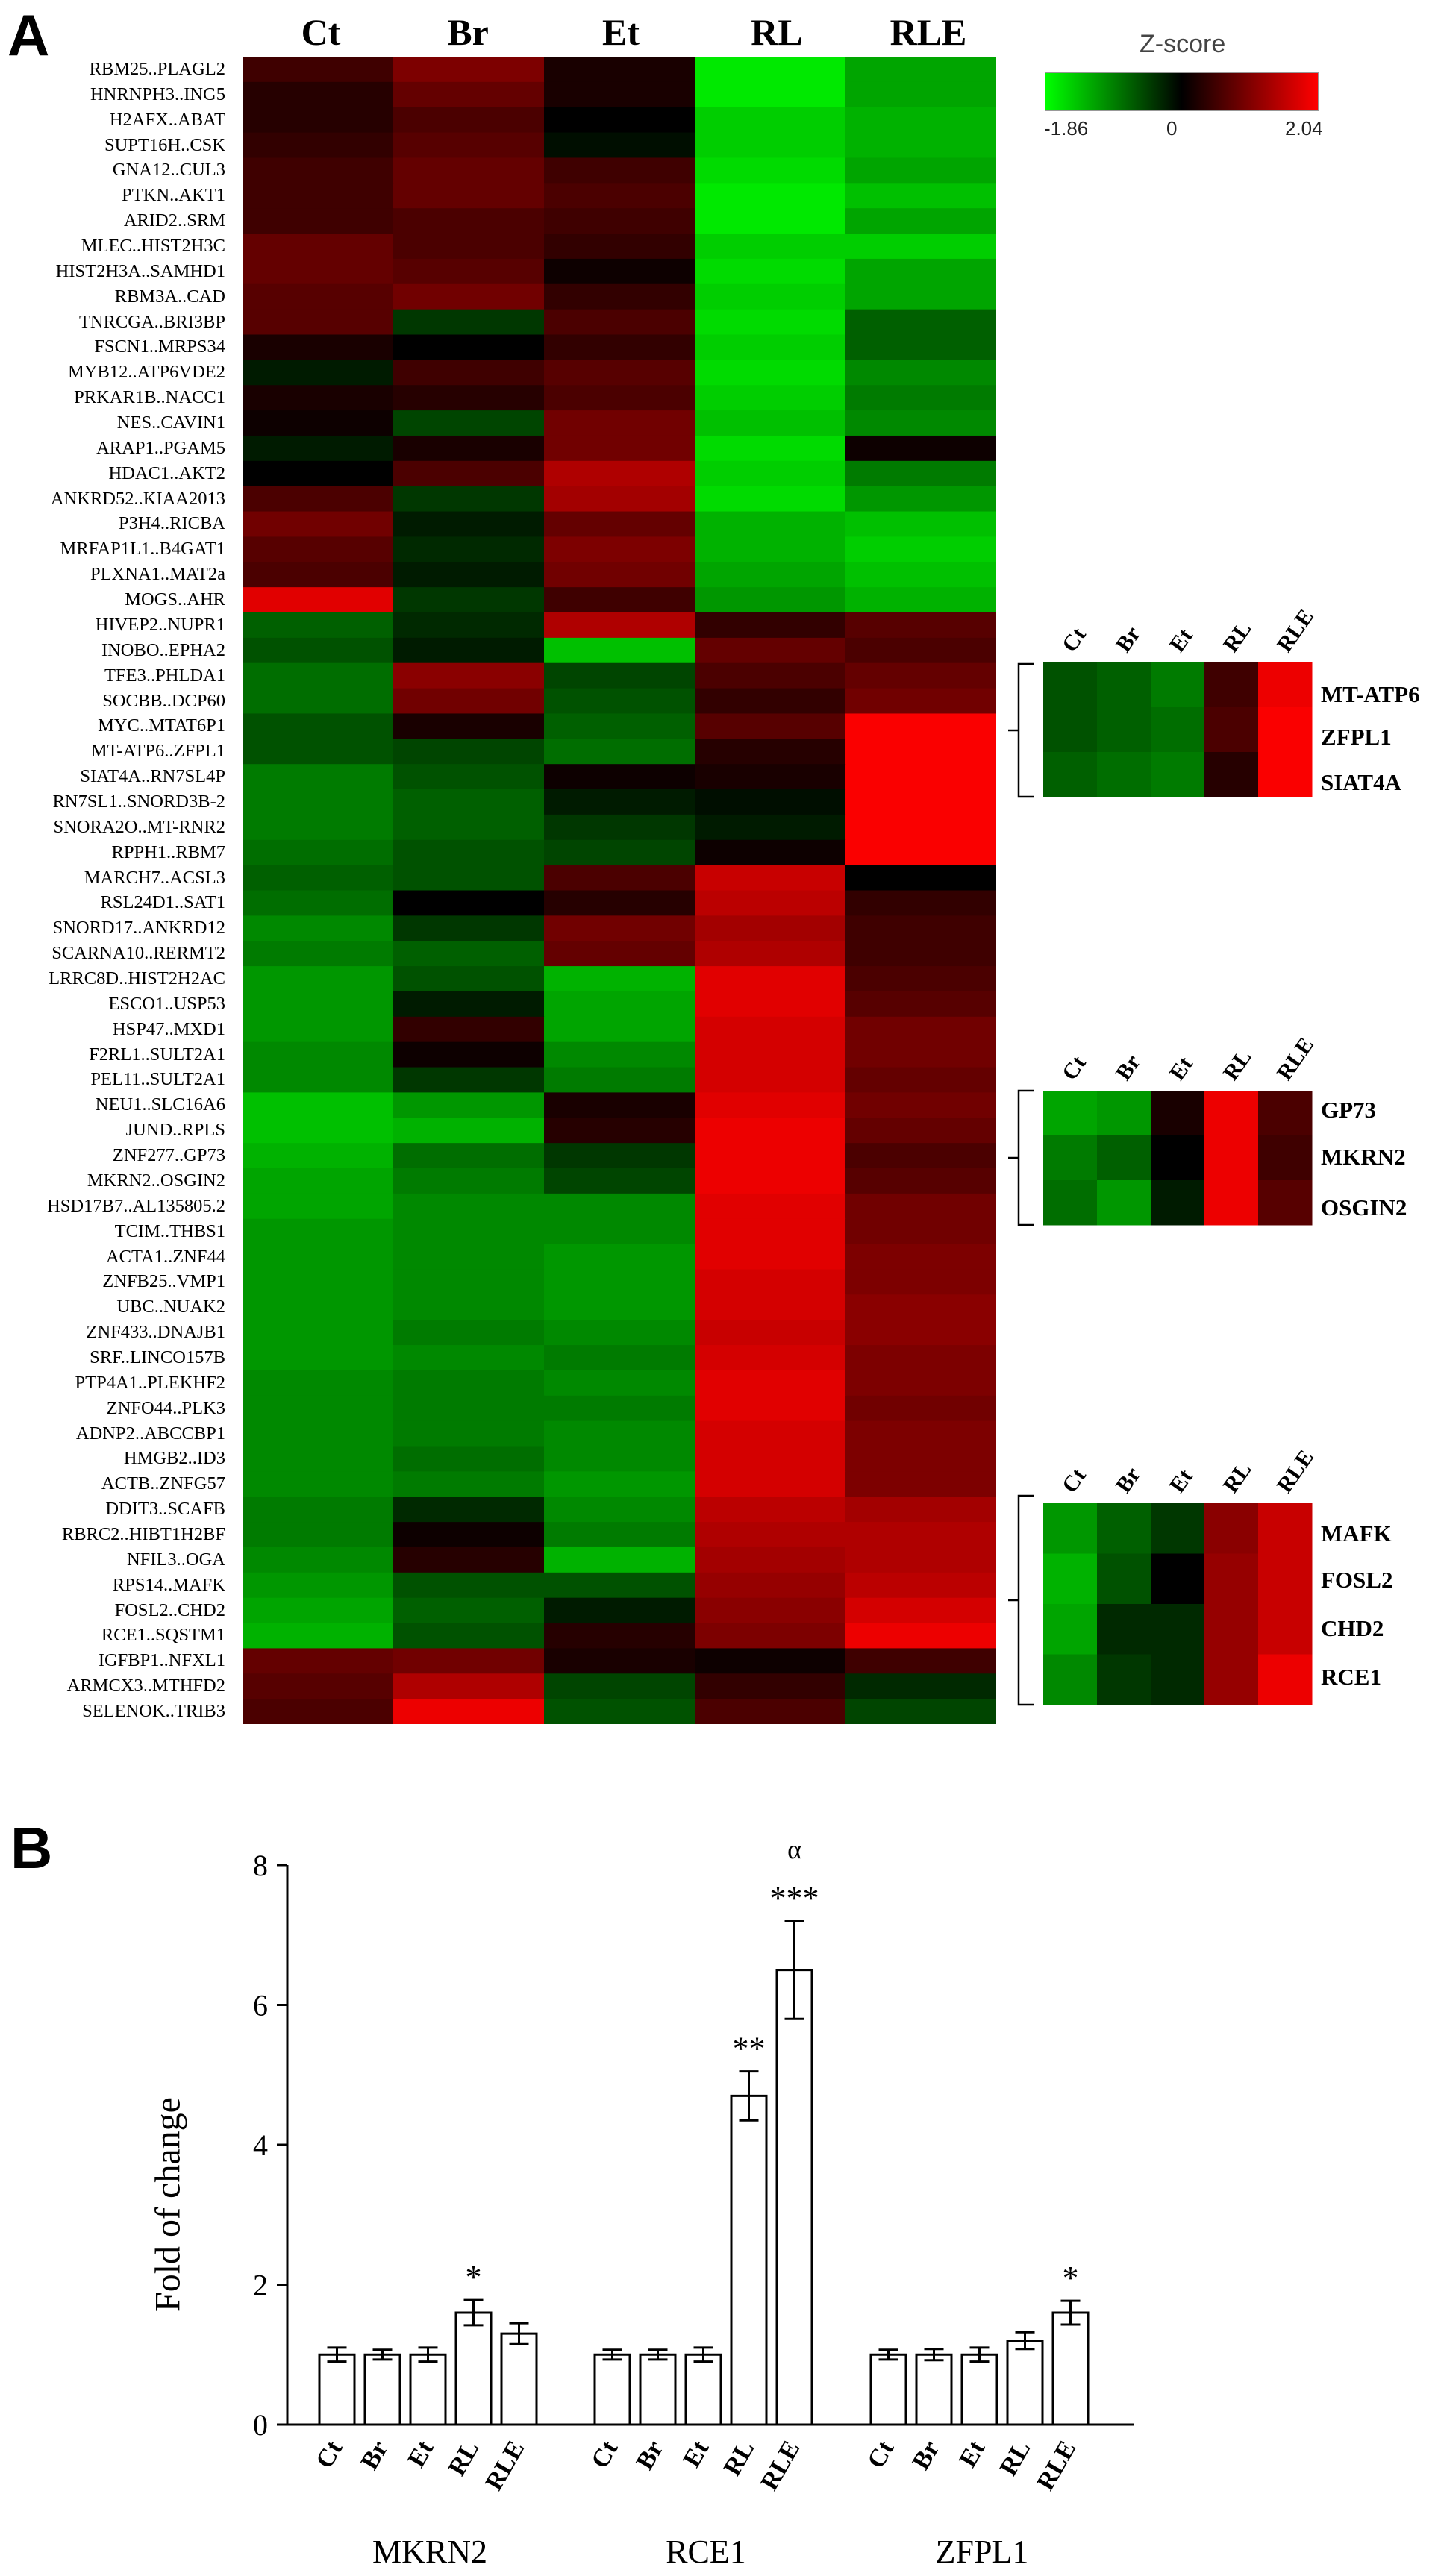 This screenshot has width=1438, height=2576. What do you see at coordinates (794, 1898) in the screenshot?
I see `significance-marker: ***` at bounding box center [794, 1898].